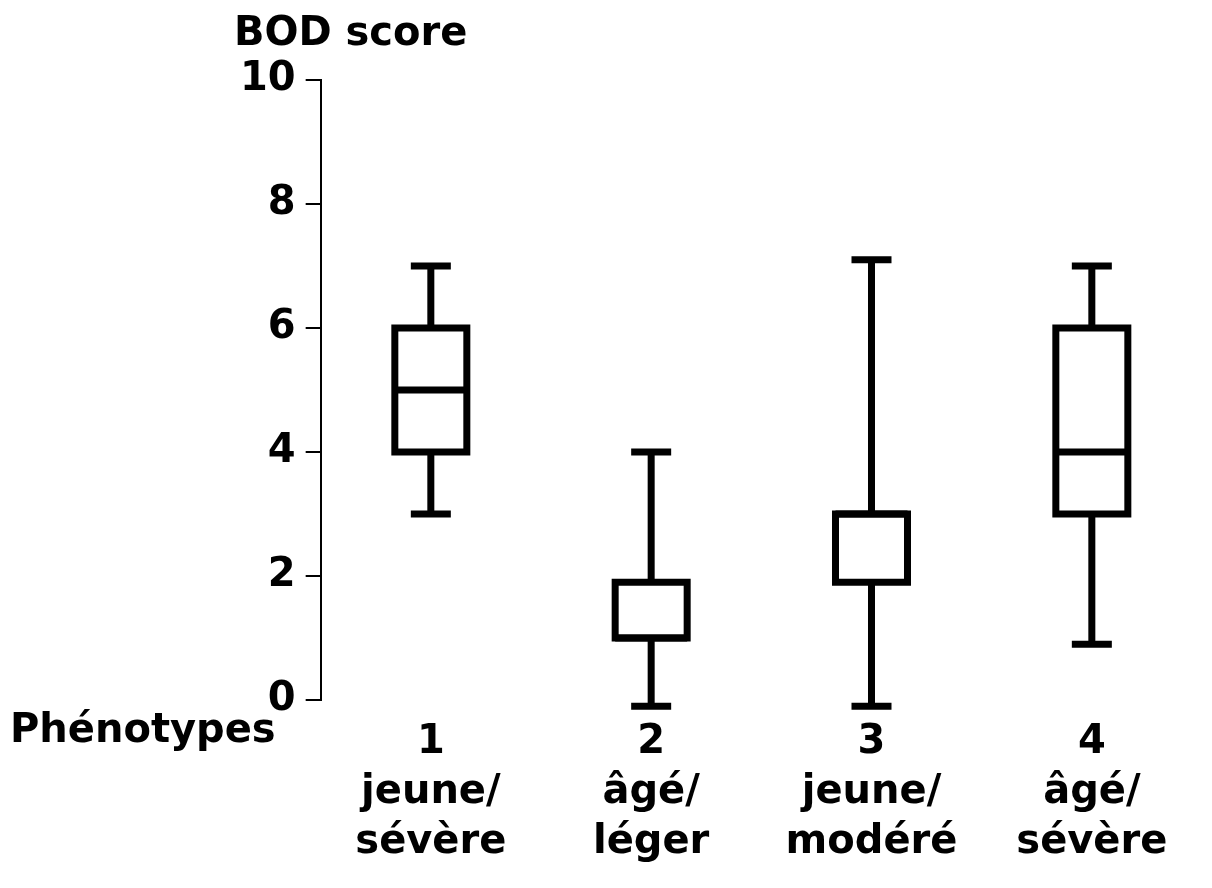  What do you see at coordinates (267, 76) in the screenshot?
I see `y-tick-label: 10` at bounding box center [267, 76].